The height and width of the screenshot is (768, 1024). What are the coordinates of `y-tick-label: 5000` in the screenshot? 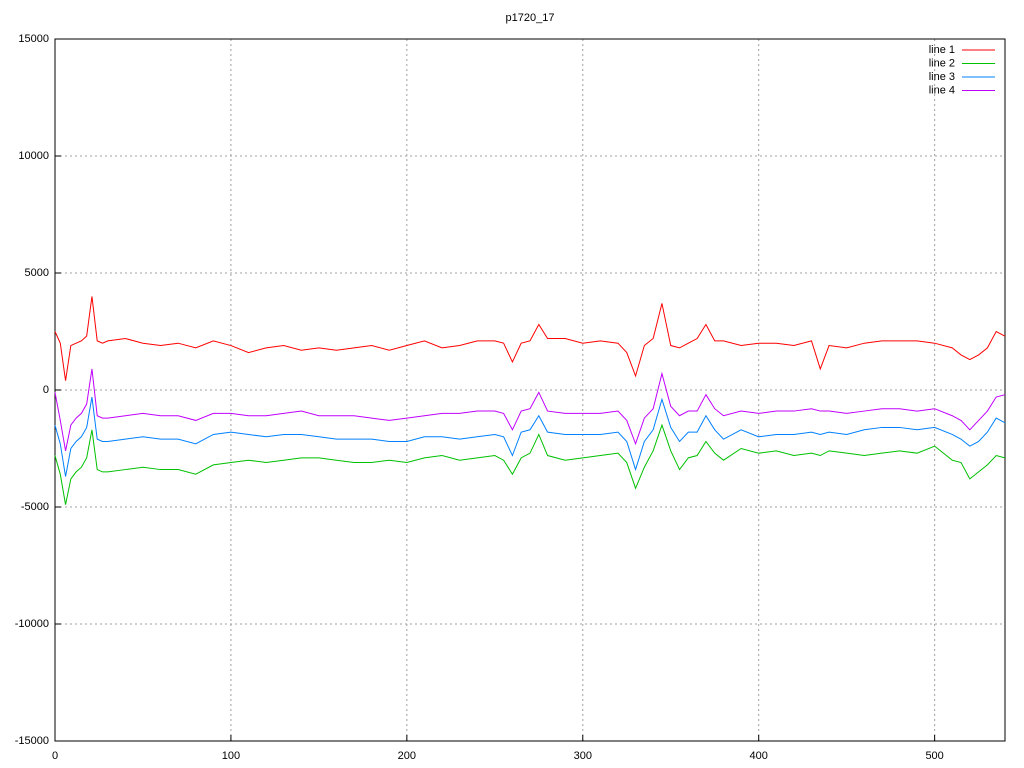 It's located at (37, 273).